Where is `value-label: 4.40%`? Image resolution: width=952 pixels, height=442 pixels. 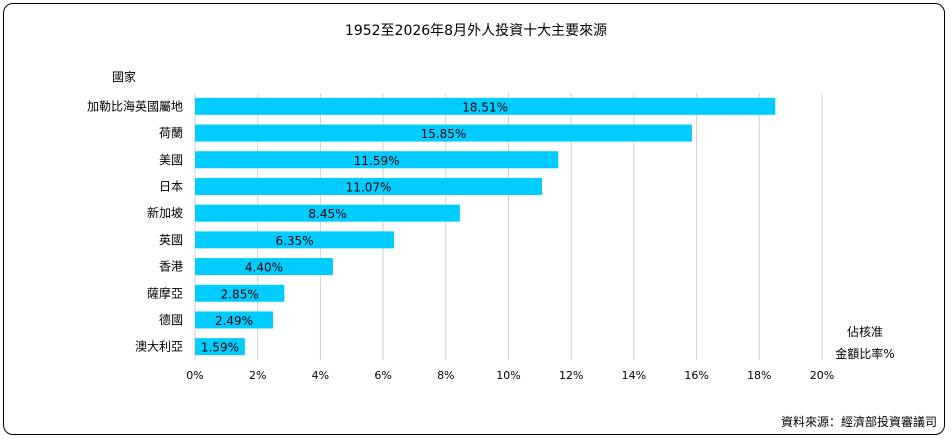 value-label: 4.40% is located at coordinates (264, 268).